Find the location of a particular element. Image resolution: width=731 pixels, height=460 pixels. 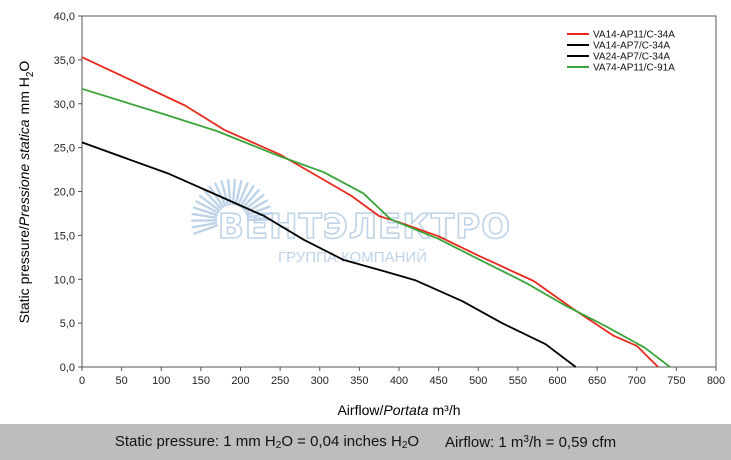

x-tick-label: 650 is located at coordinates (597, 381).